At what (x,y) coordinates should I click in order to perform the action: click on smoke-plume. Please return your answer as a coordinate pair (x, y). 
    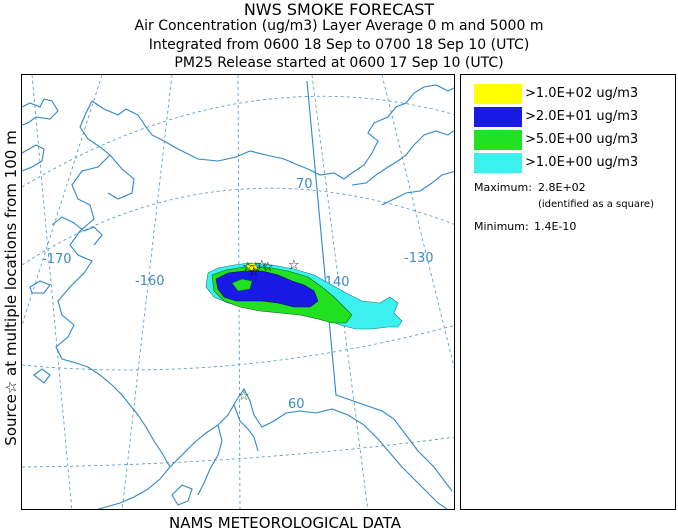
    Looking at the image, I should click on (304, 296).